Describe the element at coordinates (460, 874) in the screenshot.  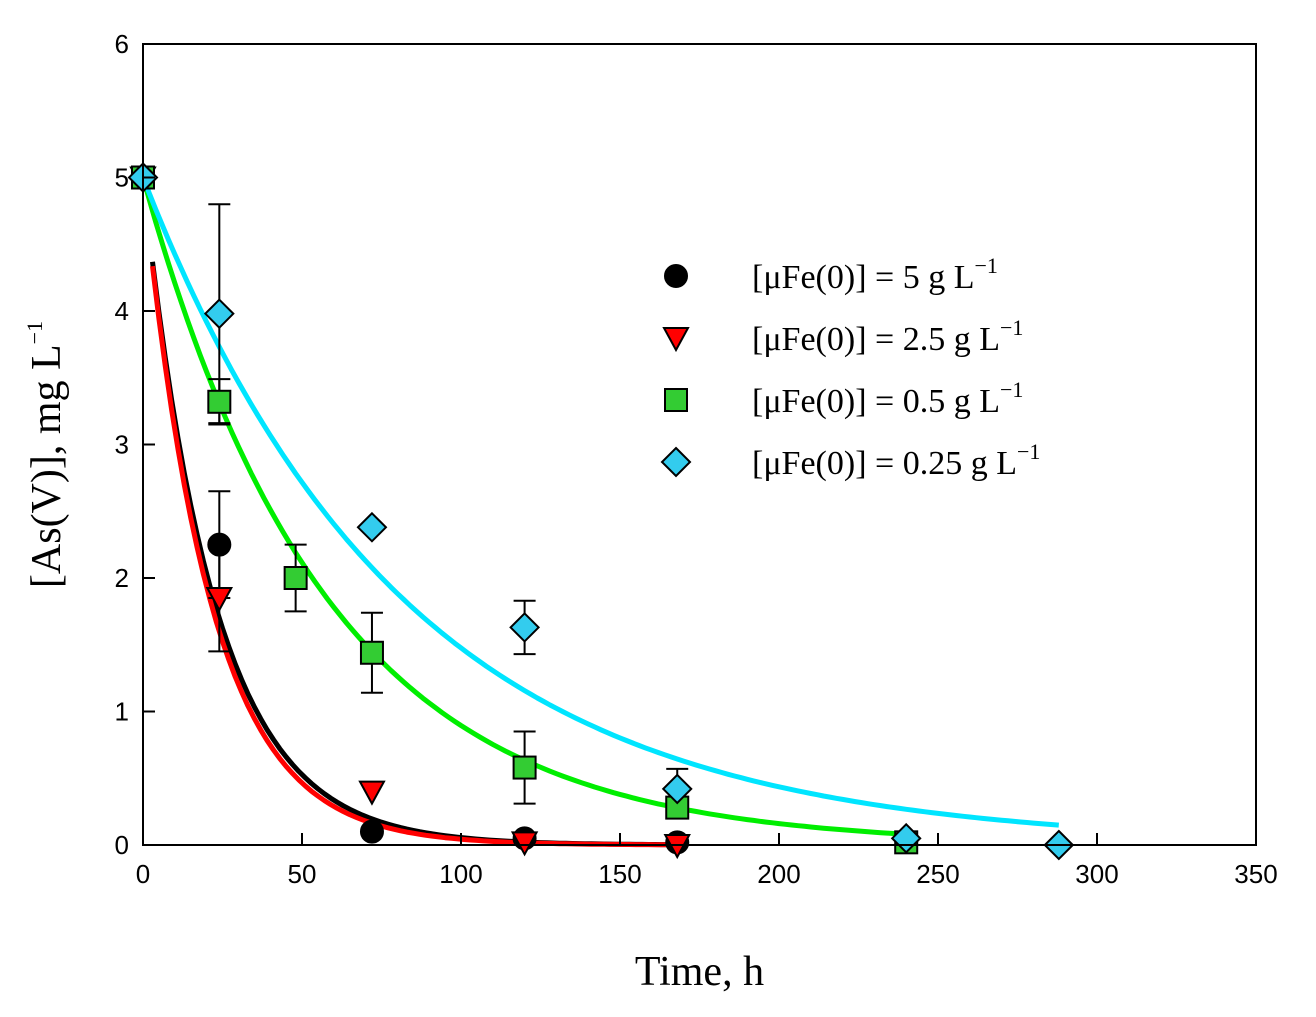
I see `x-tick-label: 100` at that location.